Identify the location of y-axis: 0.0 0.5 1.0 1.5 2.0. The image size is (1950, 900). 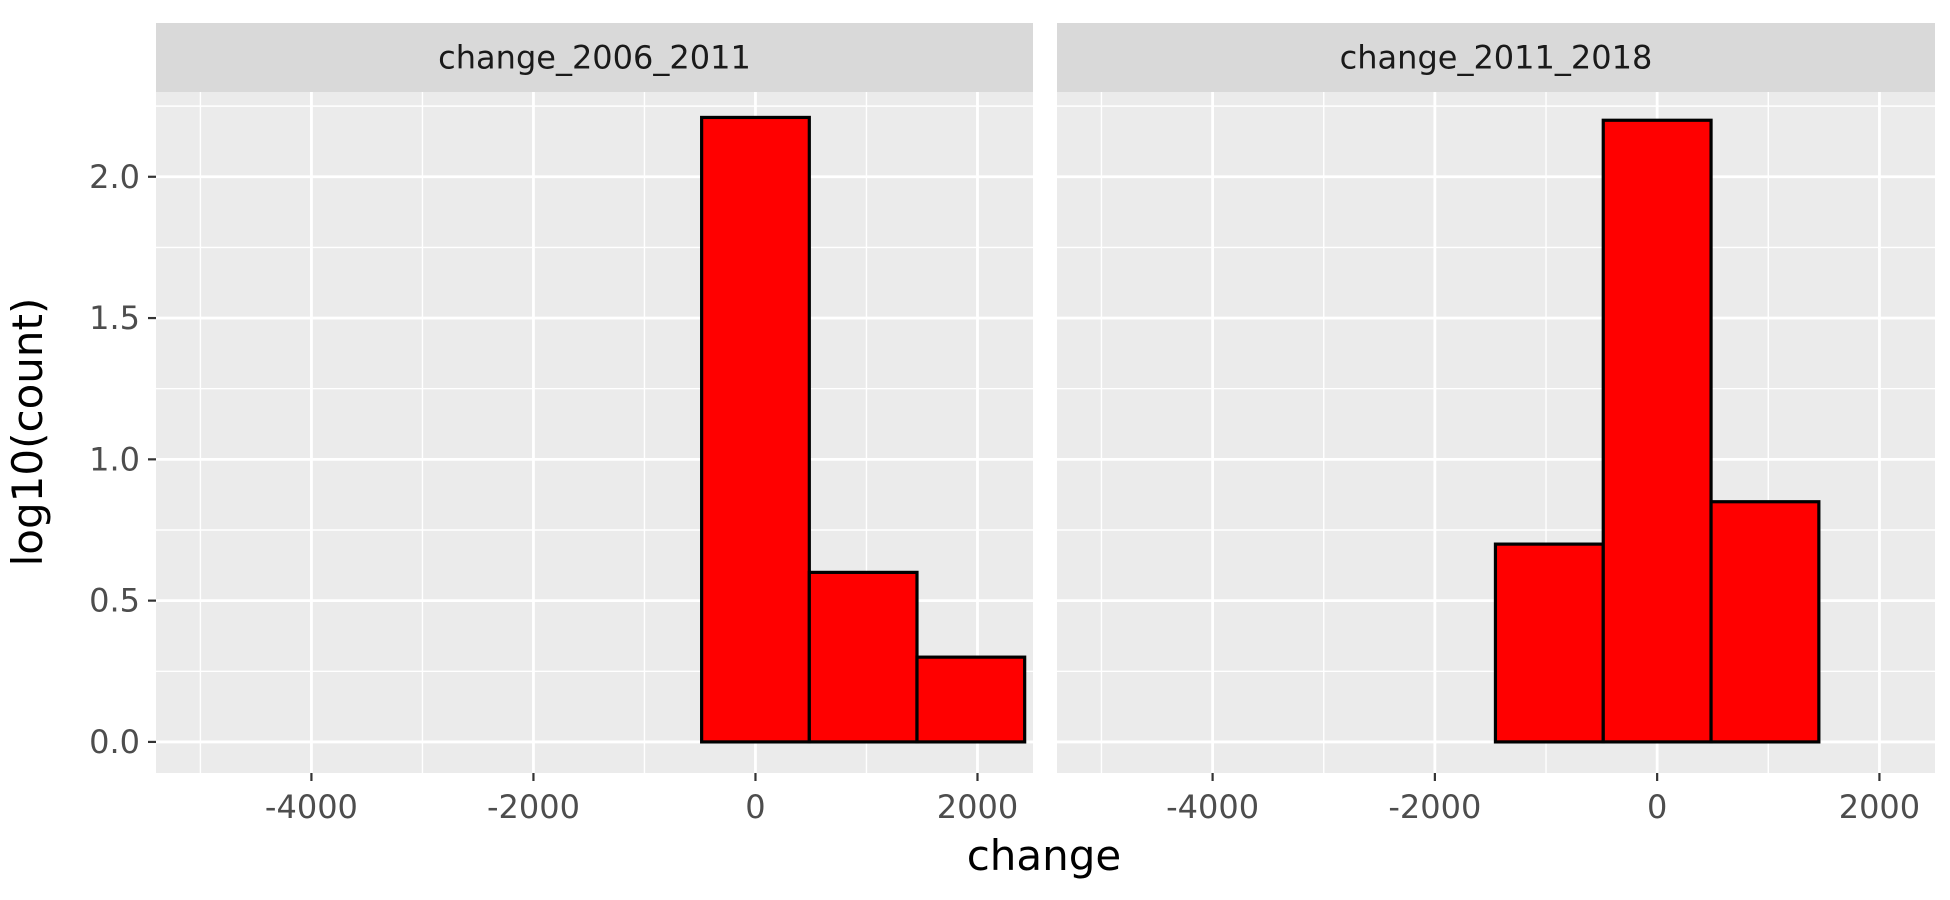
(122, 459).